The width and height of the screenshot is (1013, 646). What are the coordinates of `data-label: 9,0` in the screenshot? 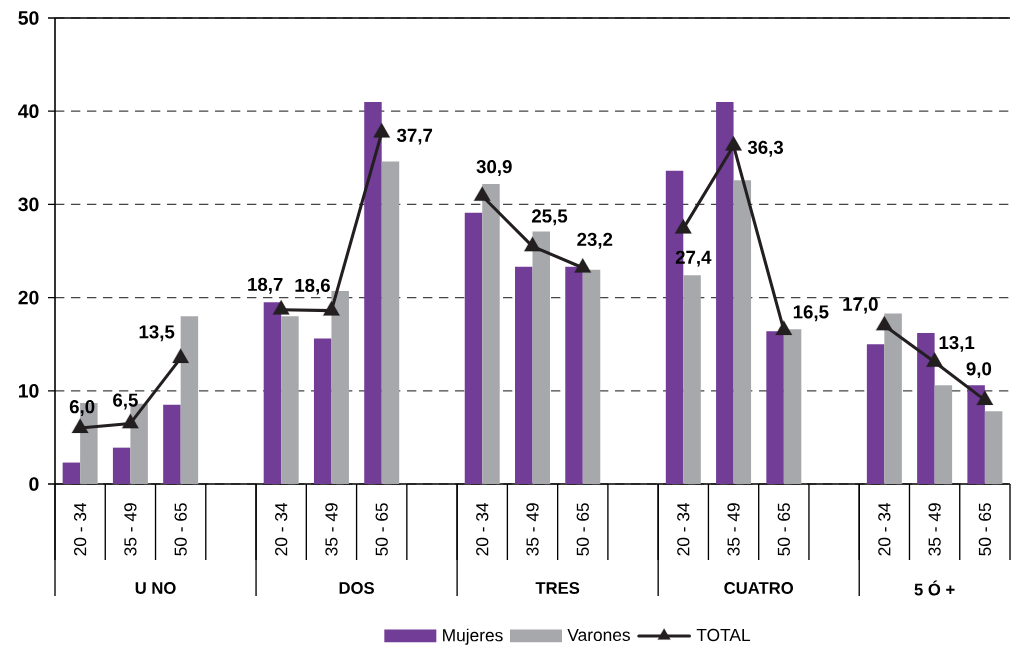 It's located at (979, 370).